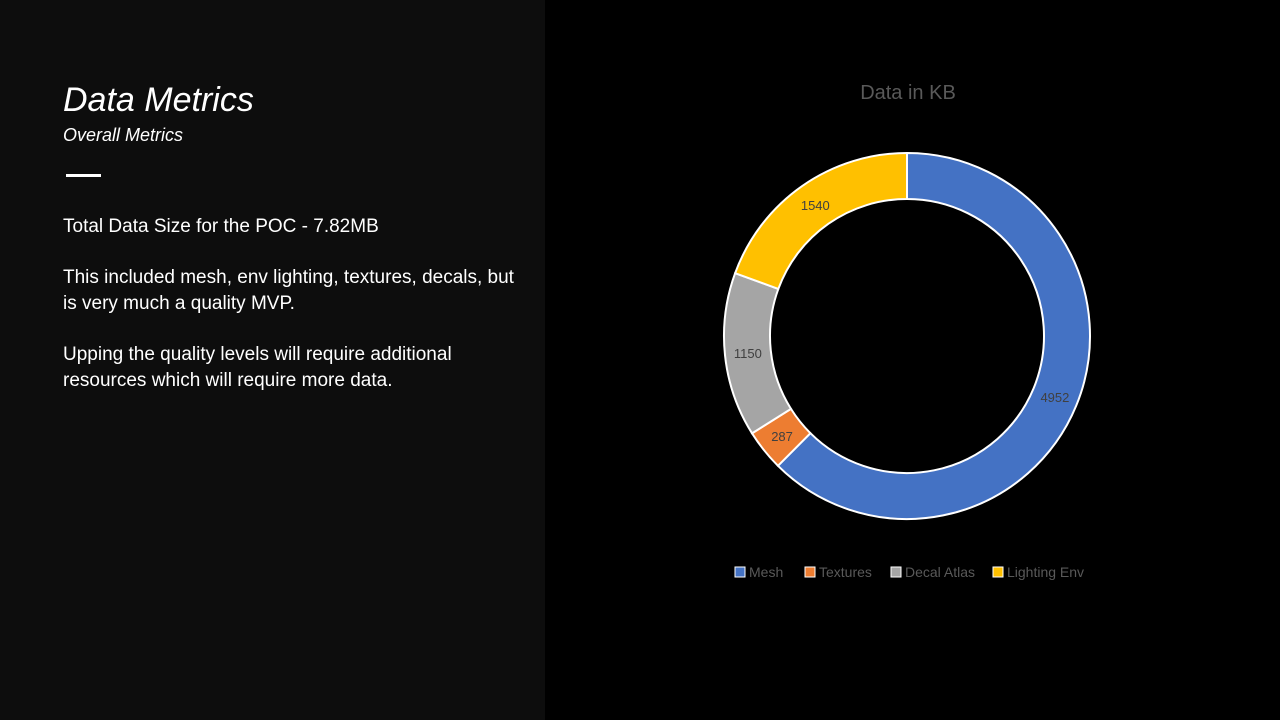 The height and width of the screenshot is (720, 1280). I want to click on data-label-lighting-env: 1540, so click(815, 205).